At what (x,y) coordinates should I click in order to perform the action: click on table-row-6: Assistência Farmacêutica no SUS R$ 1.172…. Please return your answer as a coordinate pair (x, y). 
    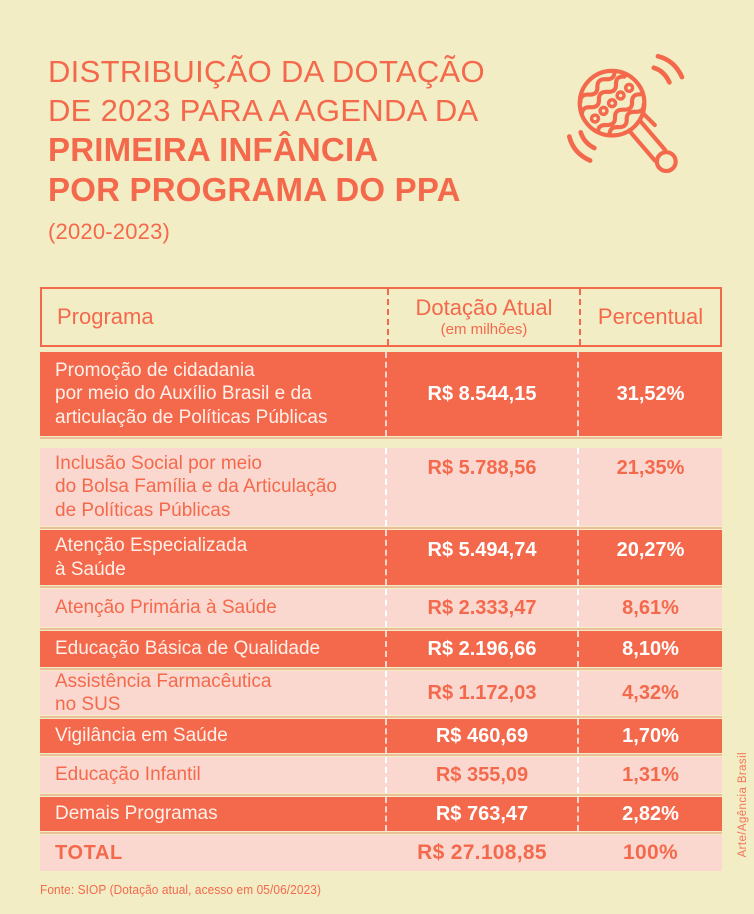
    Looking at the image, I should click on (381, 693).